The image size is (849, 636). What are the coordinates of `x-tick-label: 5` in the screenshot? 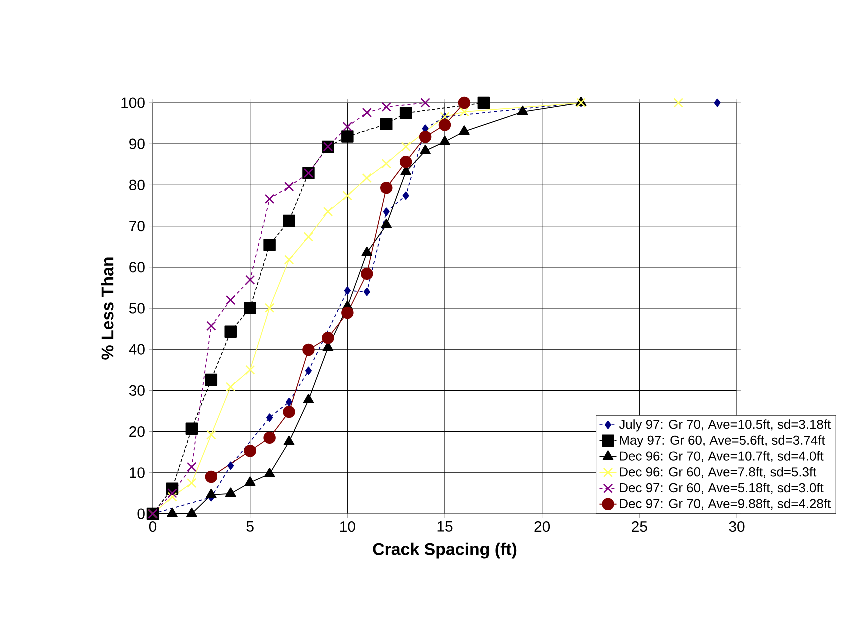 It's located at (250, 527).